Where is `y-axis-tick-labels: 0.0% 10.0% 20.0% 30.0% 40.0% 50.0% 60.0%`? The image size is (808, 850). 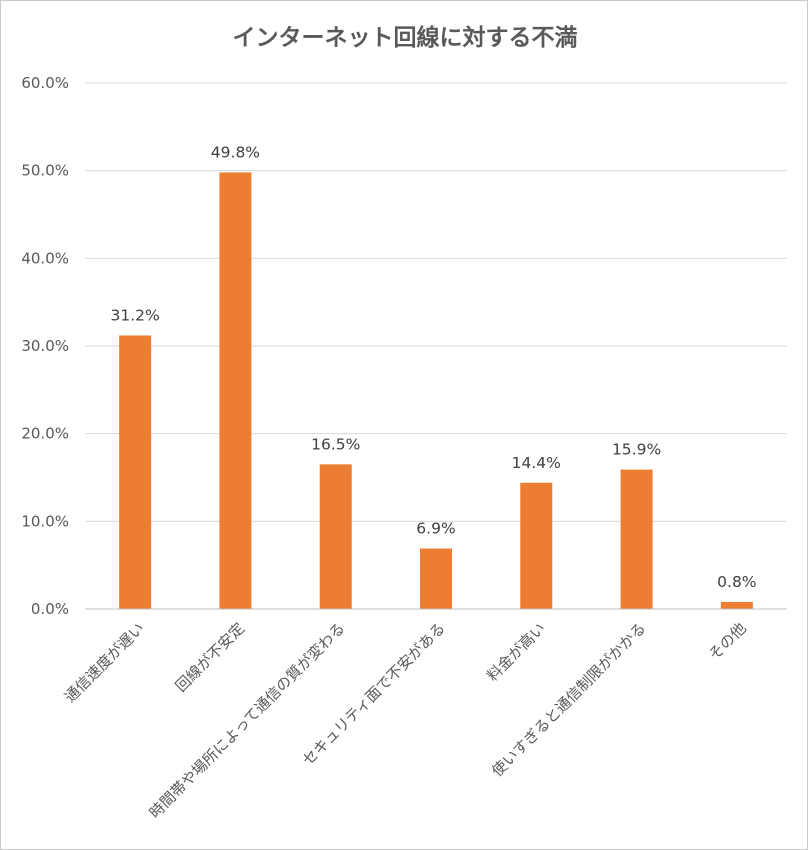
y-axis-tick-labels: 0.0% 10.0% 20.0% 30.0% 40.0% 50.0% 60.0% is located at coordinates (45, 346).